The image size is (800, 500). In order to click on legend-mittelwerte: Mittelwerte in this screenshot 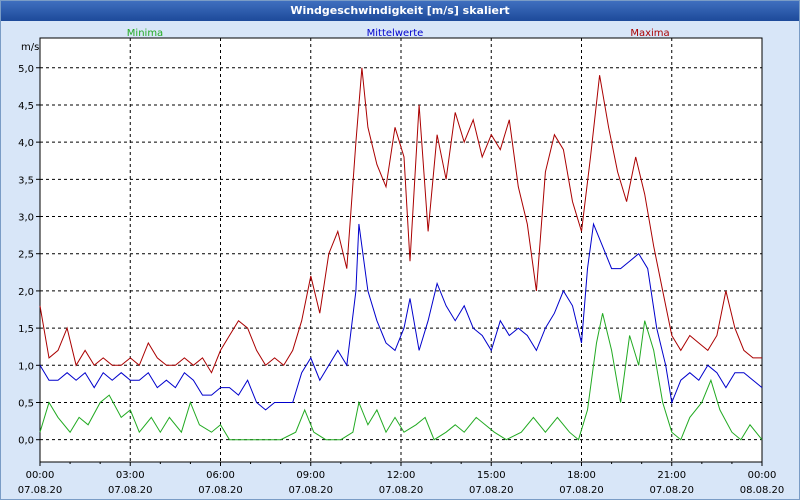, I will do `click(395, 33)`.